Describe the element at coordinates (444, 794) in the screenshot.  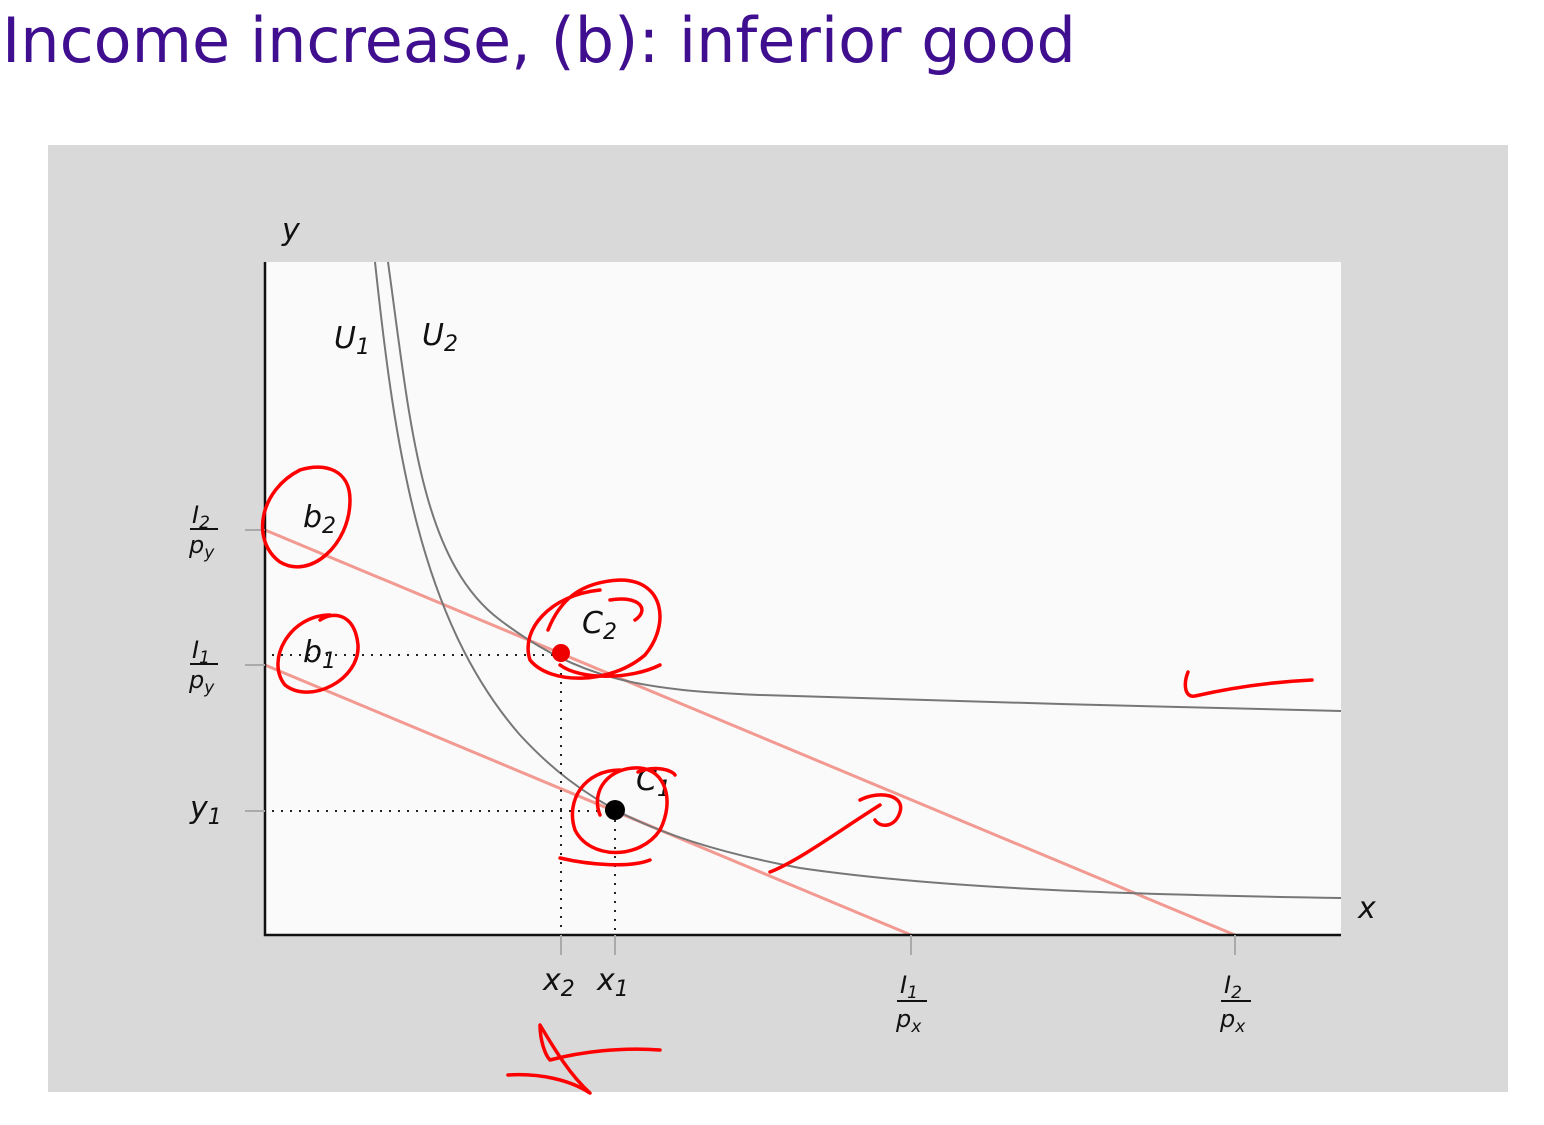
I see `guides` at that location.